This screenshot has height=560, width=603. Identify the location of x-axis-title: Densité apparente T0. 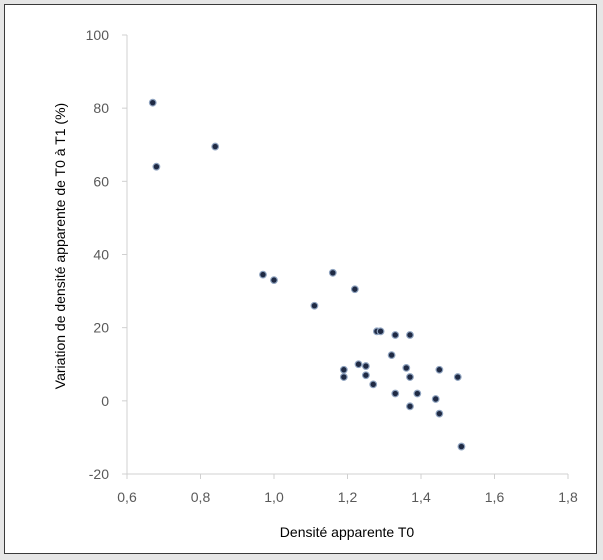
(347, 532).